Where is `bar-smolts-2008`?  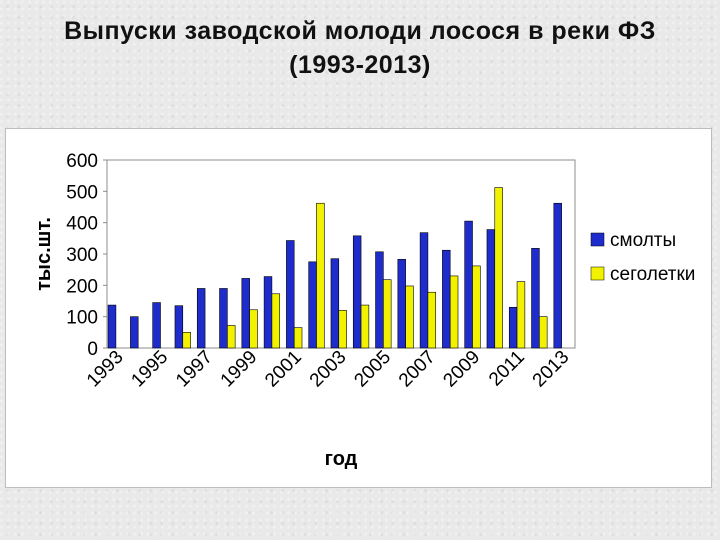
bar-smolts-2008 is located at coordinates (446, 299).